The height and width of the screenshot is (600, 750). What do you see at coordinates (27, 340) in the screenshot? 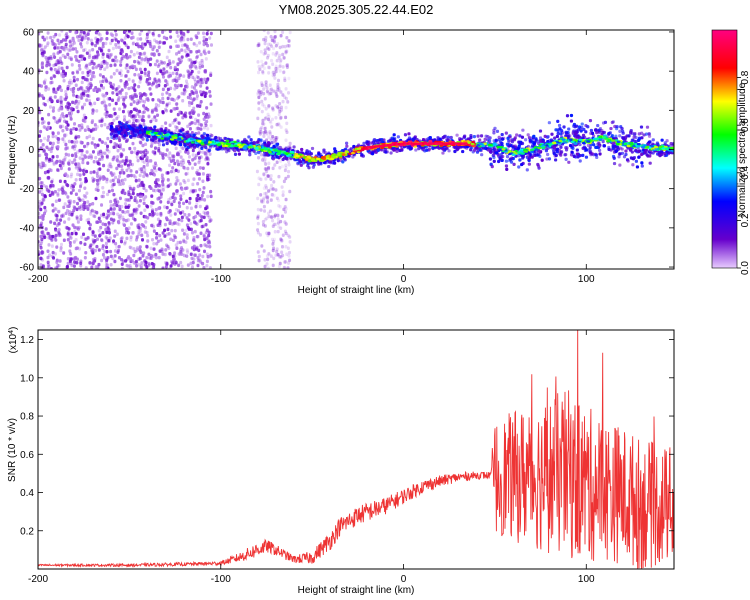
I see `snr-y-tick-label: 1.2` at bounding box center [27, 340].